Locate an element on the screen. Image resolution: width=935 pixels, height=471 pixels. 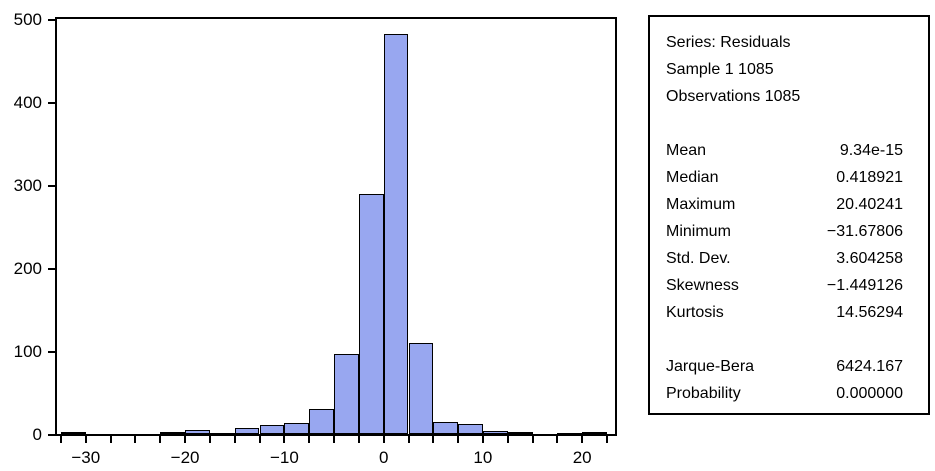
stats-row: Skewness −1.449126 is located at coordinates (784, 285).